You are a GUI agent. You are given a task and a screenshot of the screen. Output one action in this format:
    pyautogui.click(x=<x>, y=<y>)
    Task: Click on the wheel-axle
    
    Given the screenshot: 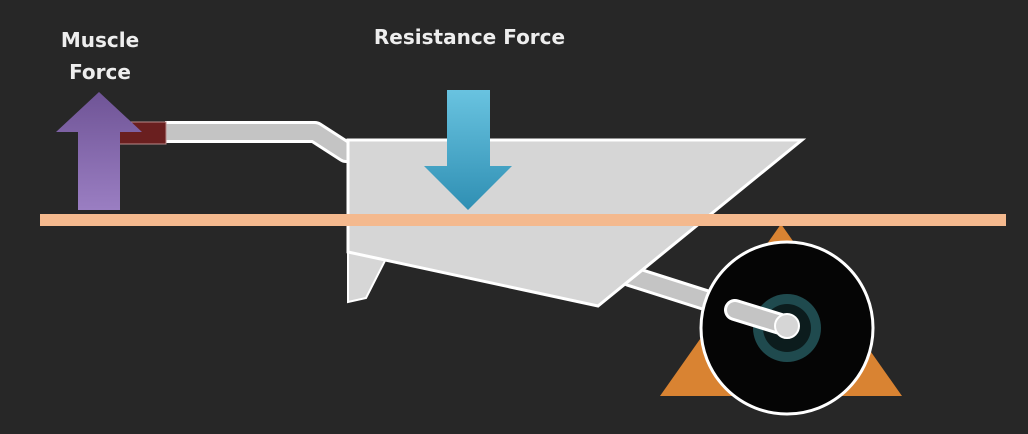 What is the action you would take?
    pyautogui.click(x=787, y=326)
    